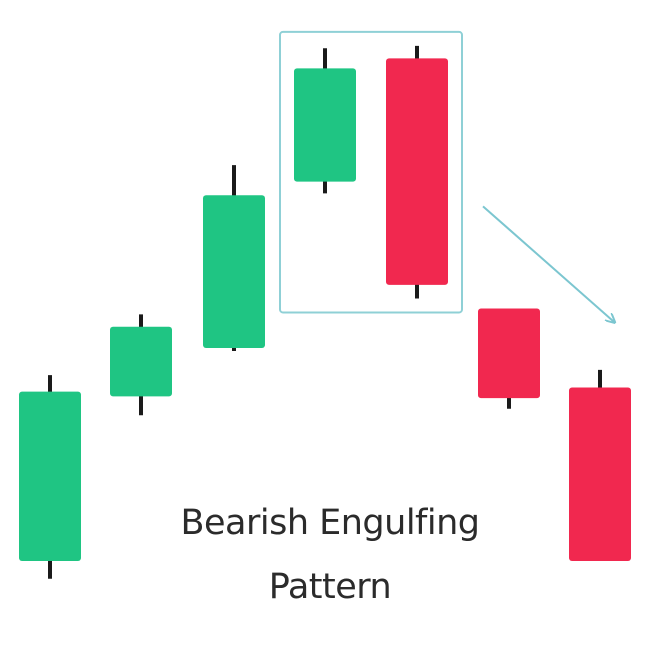 This screenshot has height=652, width=649. I want to click on candle-5-body, so click(417, 171).